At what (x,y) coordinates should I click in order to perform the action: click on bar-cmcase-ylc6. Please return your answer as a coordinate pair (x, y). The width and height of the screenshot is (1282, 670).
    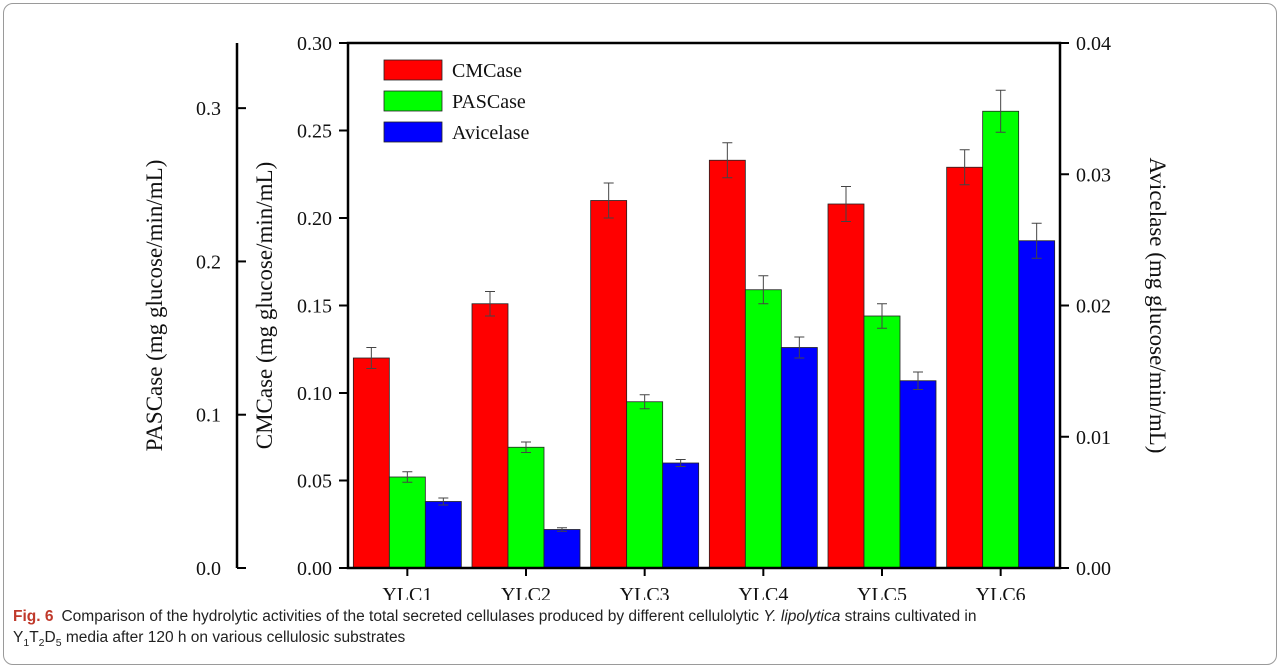
    Looking at the image, I should click on (965, 367).